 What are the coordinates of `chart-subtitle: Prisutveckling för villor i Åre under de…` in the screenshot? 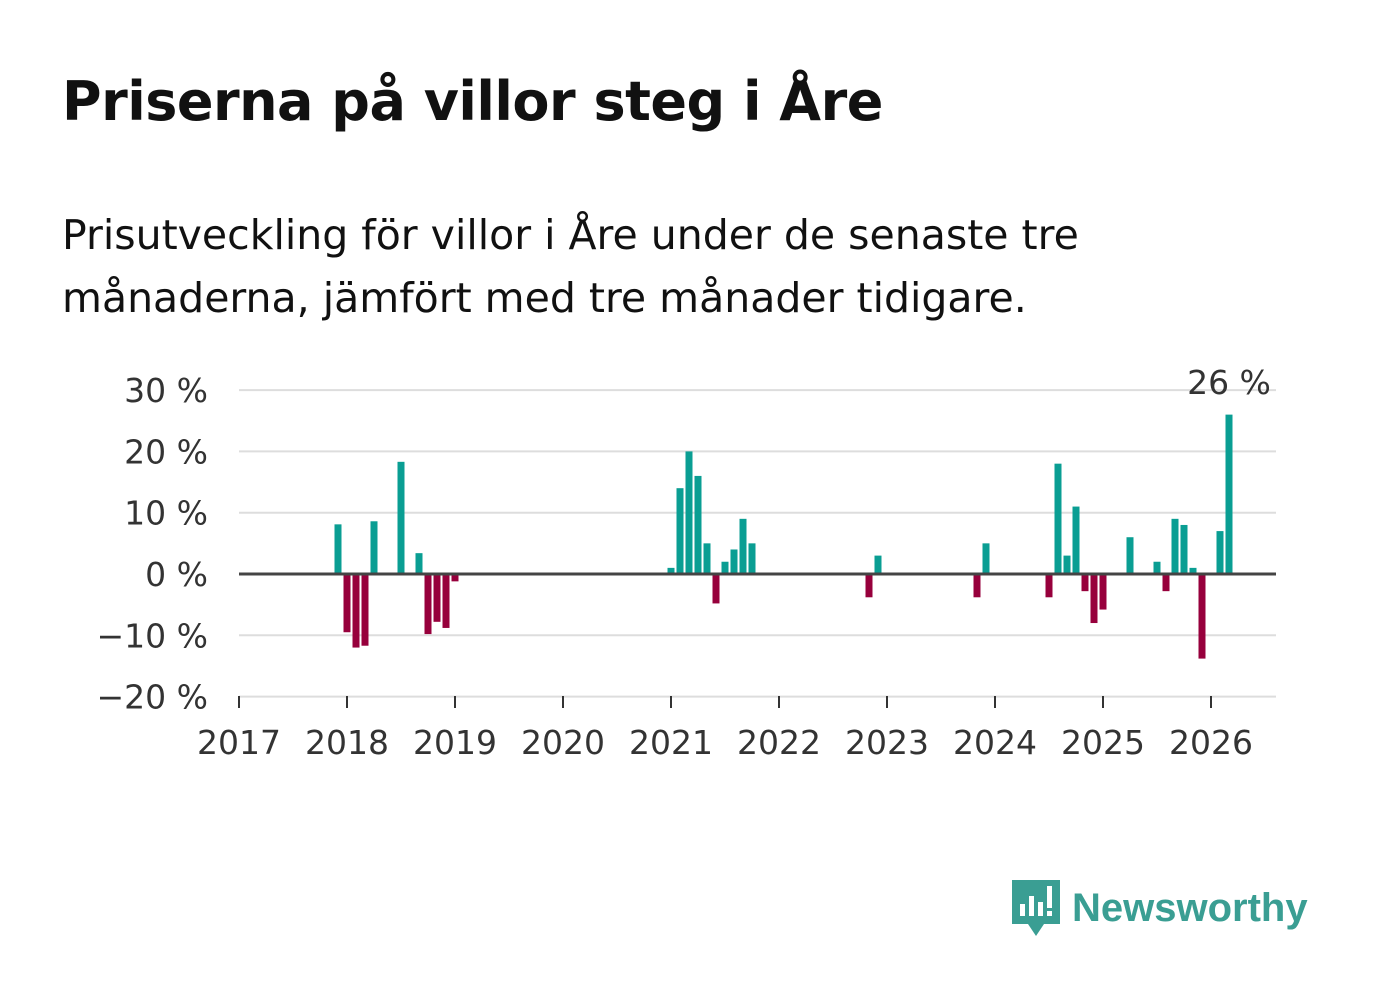 It's located at (570, 266).